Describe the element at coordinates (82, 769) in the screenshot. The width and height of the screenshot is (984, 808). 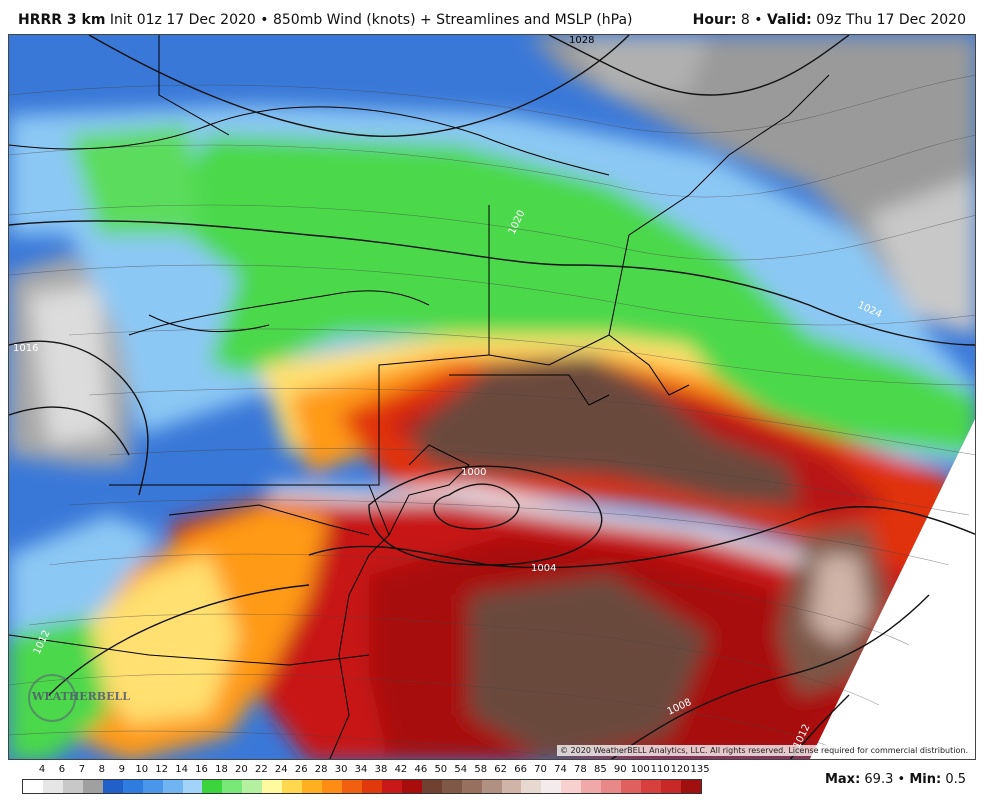
I see `scale-label: 7` at that location.